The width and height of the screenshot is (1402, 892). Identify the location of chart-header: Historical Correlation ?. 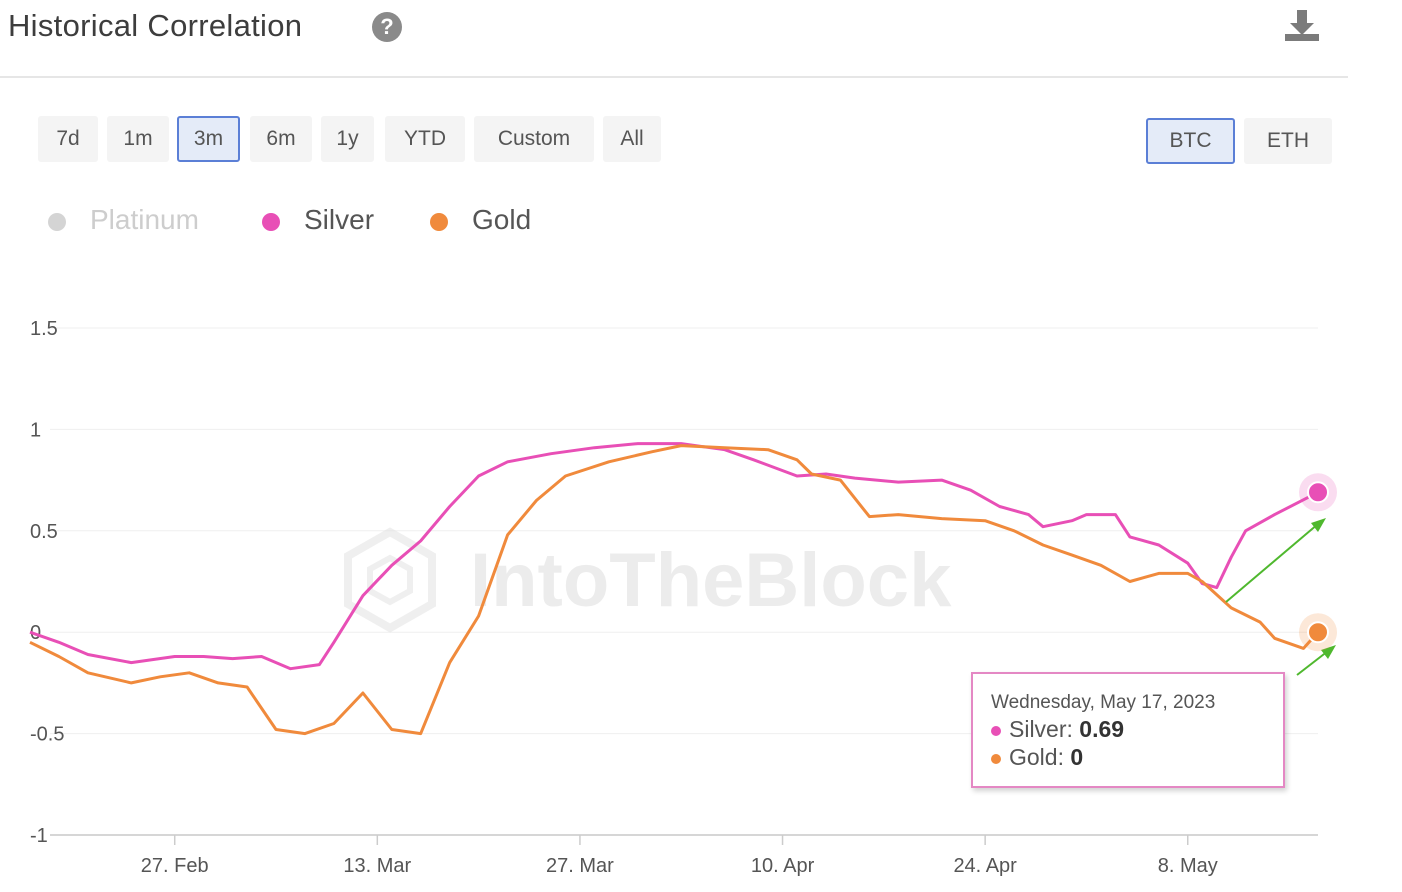
(674, 39).